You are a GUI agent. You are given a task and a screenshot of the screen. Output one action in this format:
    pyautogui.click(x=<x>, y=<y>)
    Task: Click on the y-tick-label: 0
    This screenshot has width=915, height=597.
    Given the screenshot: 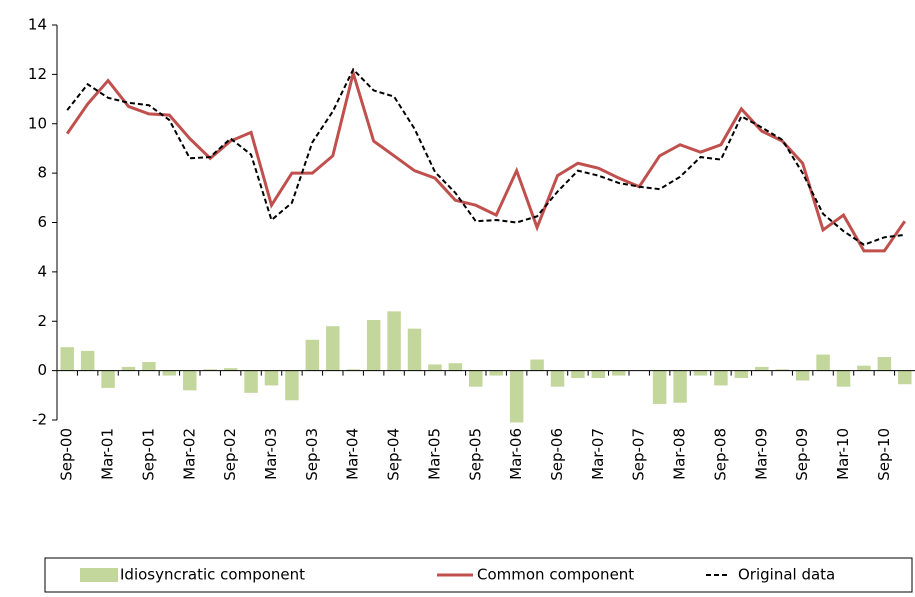 What is the action you would take?
    pyautogui.click(x=42, y=370)
    